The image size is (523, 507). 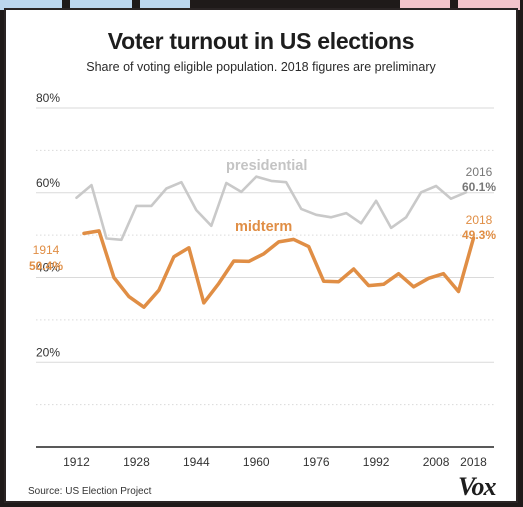 I want to click on y-tick-label: 60%, so click(x=48, y=183).